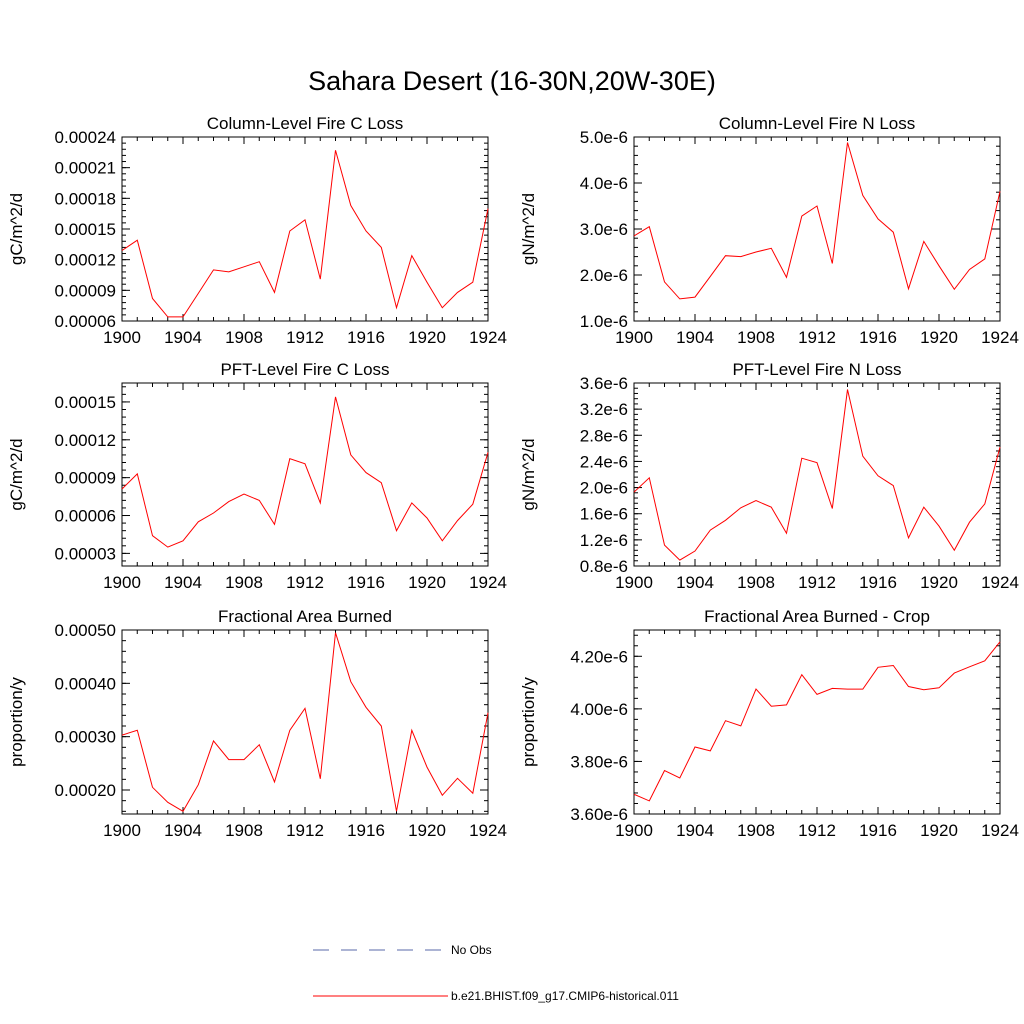  Describe the element at coordinates (305, 616) in the screenshot. I see `chart-title: Fractional Area Burned` at that location.